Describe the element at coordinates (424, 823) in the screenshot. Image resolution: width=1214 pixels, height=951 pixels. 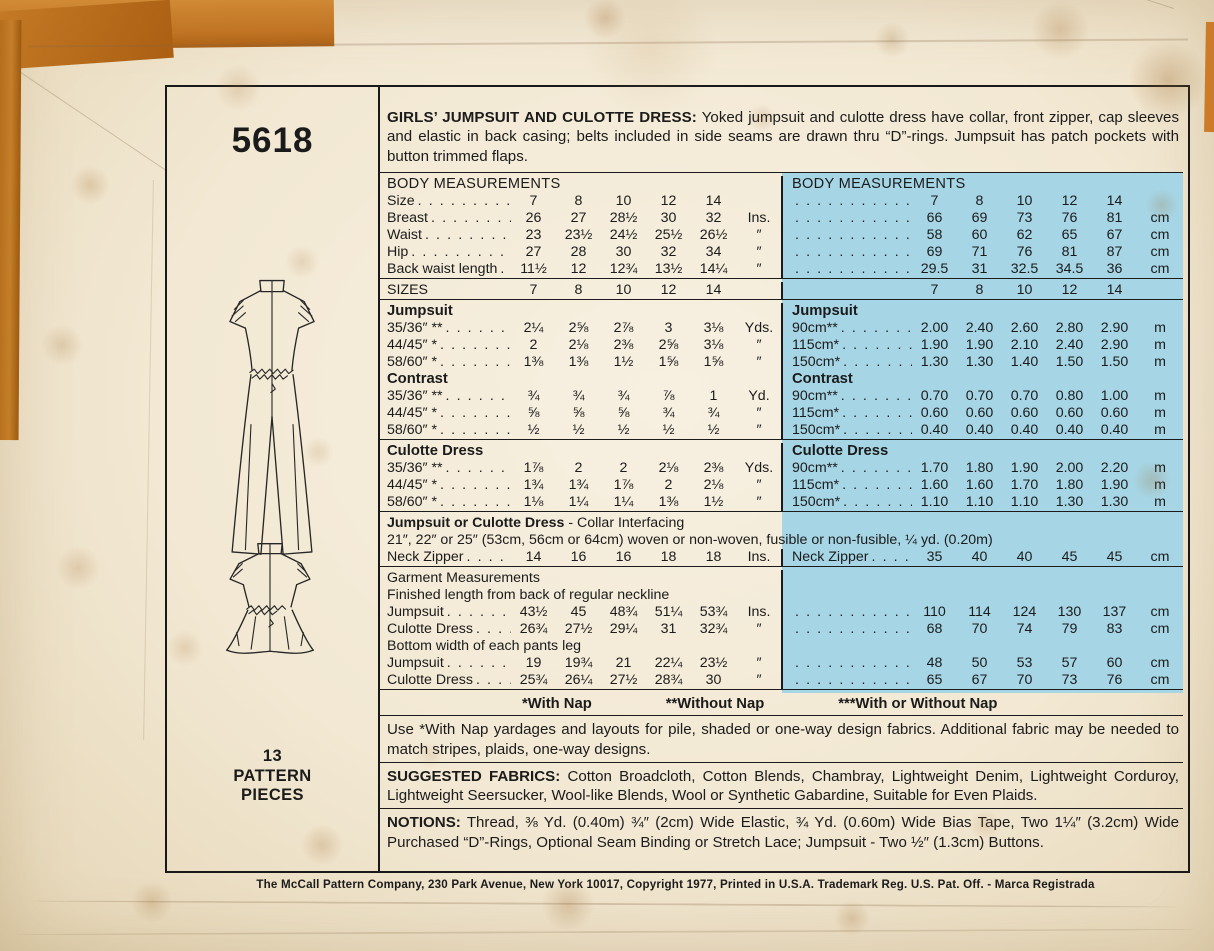
I see `notions-label: NOTIONS:` at that location.